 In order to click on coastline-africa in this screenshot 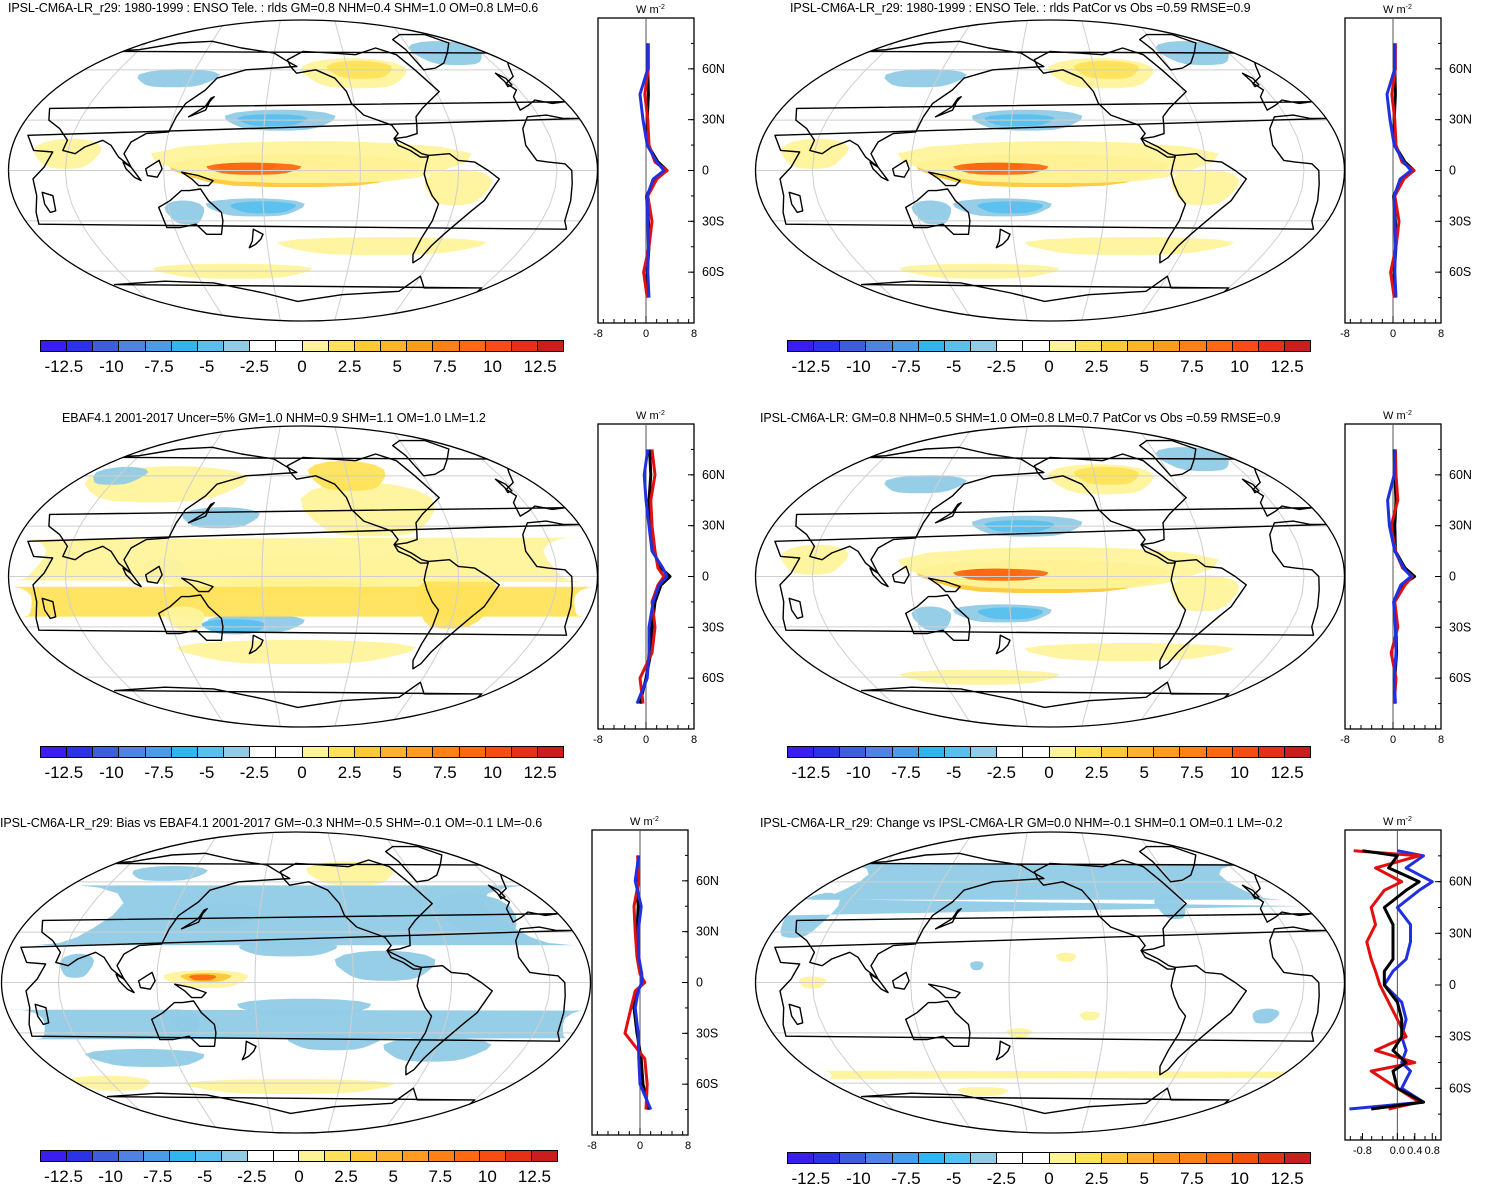, I will do `click(1050, 172)`.